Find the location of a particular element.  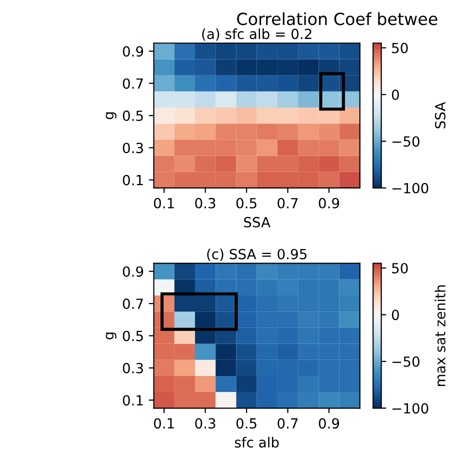

chart-subtitle: (a) sfc alb = 0.2 is located at coordinates (257, 34).